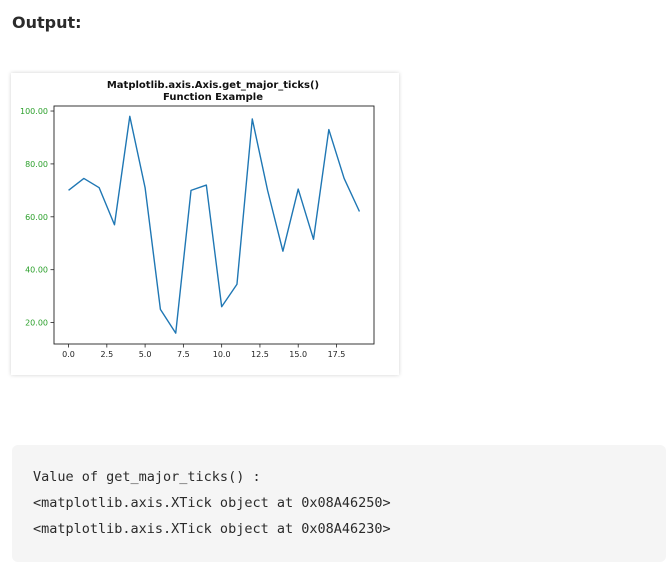  I want to click on output-line-1: Value of get_major_ticks() :, so click(147, 477).